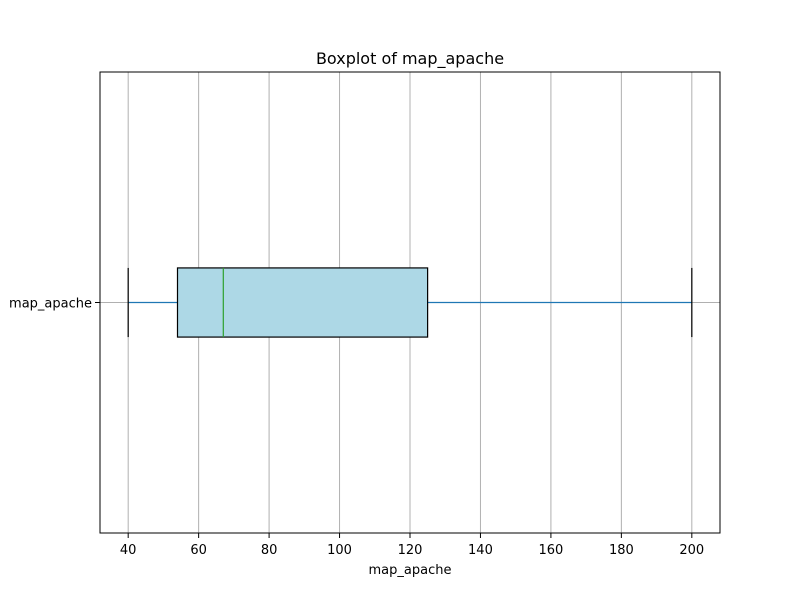  Describe the element at coordinates (50, 304) in the screenshot. I see `y-tick-label: map_apache` at that location.